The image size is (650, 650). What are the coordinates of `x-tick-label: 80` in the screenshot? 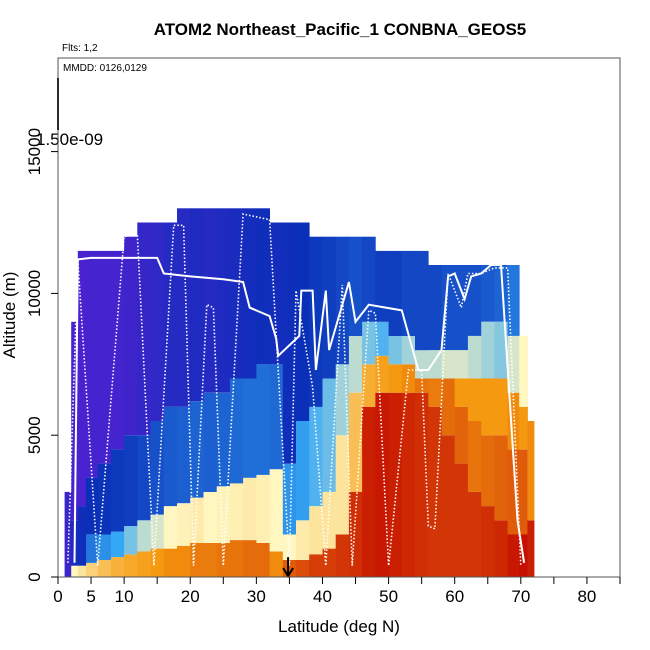 It's located at (586, 596).